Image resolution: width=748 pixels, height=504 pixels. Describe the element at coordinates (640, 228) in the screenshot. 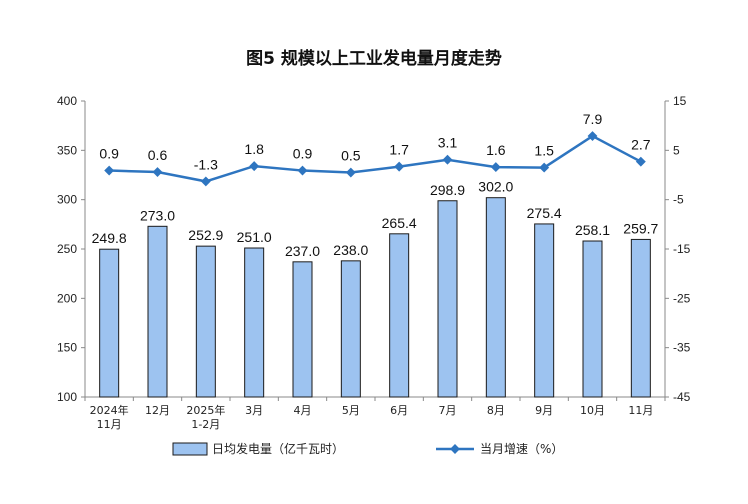

I see `bar-value-label: 259.7` at that location.